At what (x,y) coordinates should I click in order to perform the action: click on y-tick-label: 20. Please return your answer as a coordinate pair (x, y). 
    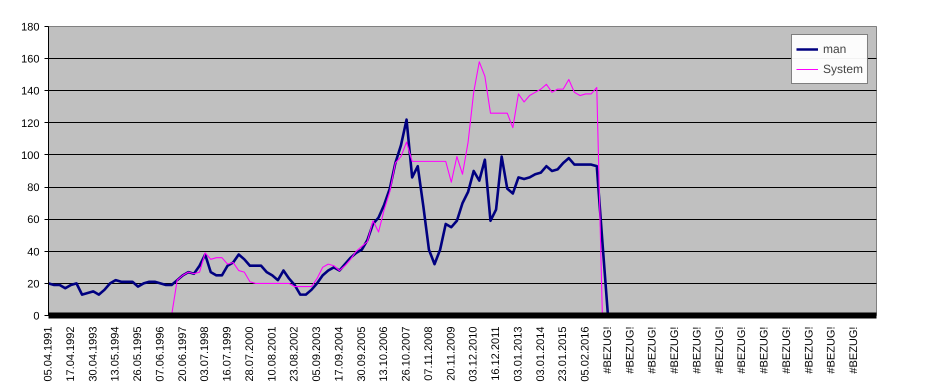
    Looking at the image, I should click on (33, 284).